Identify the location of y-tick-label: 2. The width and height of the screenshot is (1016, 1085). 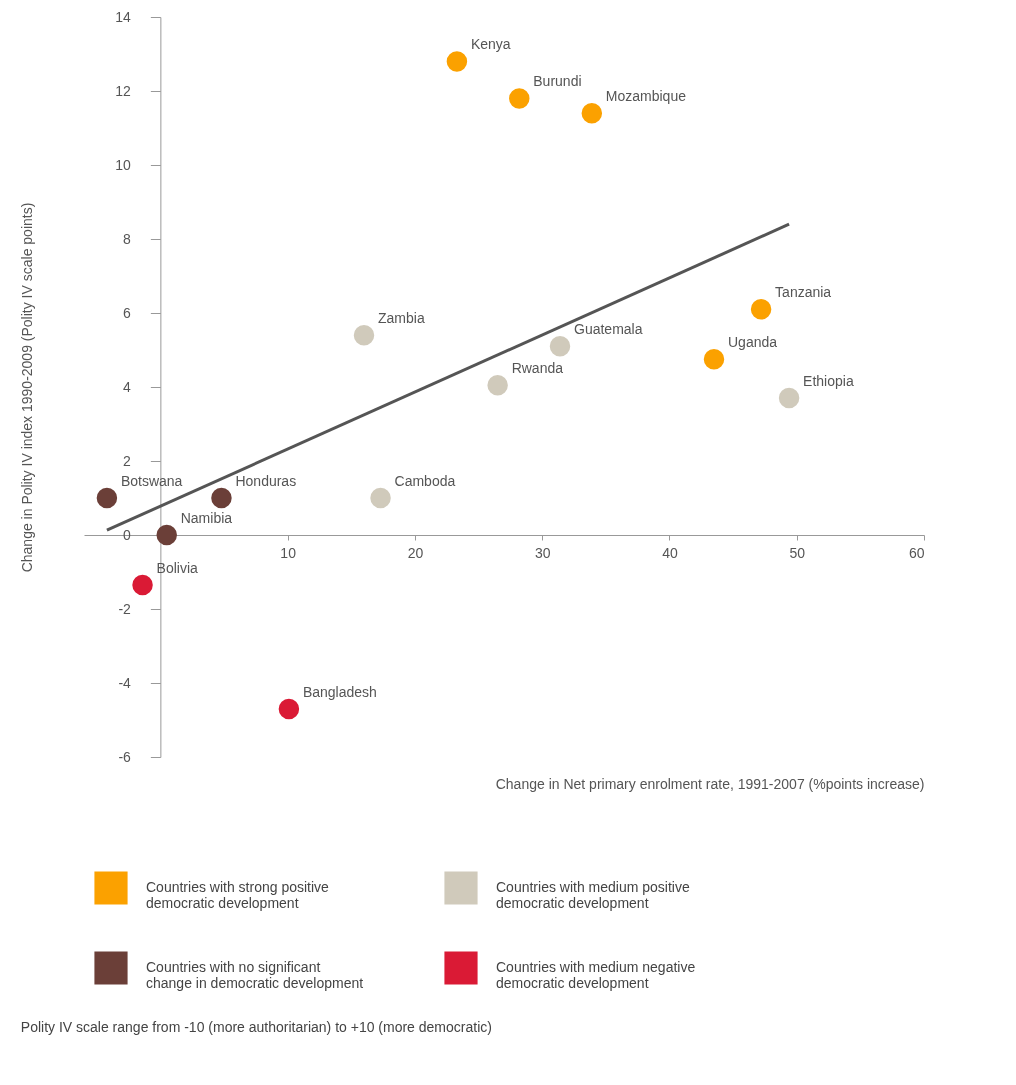
(127, 460).